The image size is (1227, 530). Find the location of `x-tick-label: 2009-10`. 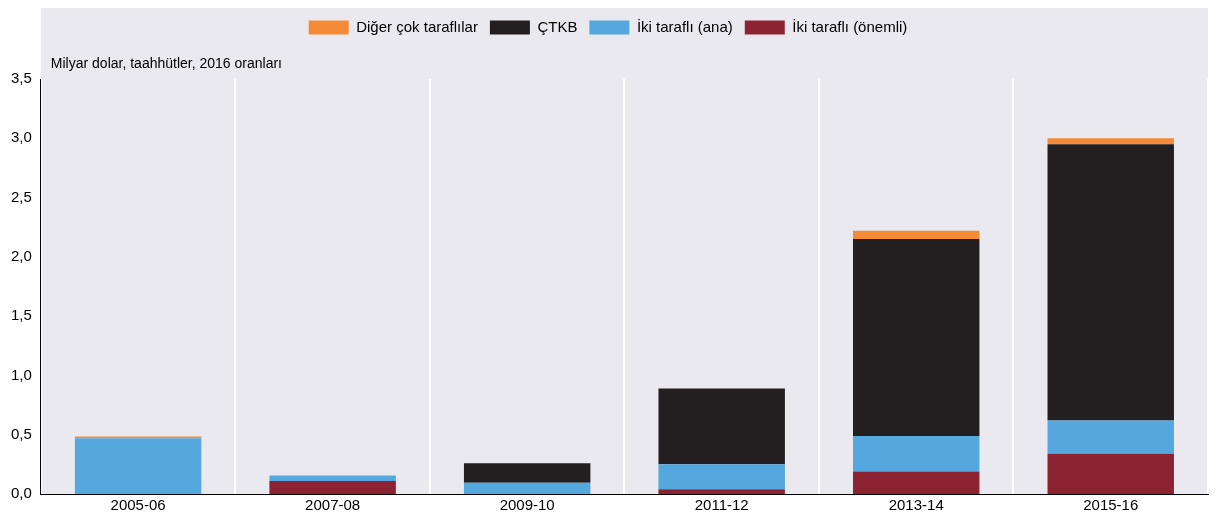

x-tick-label: 2009-10 is located at coordinates (527, 505).